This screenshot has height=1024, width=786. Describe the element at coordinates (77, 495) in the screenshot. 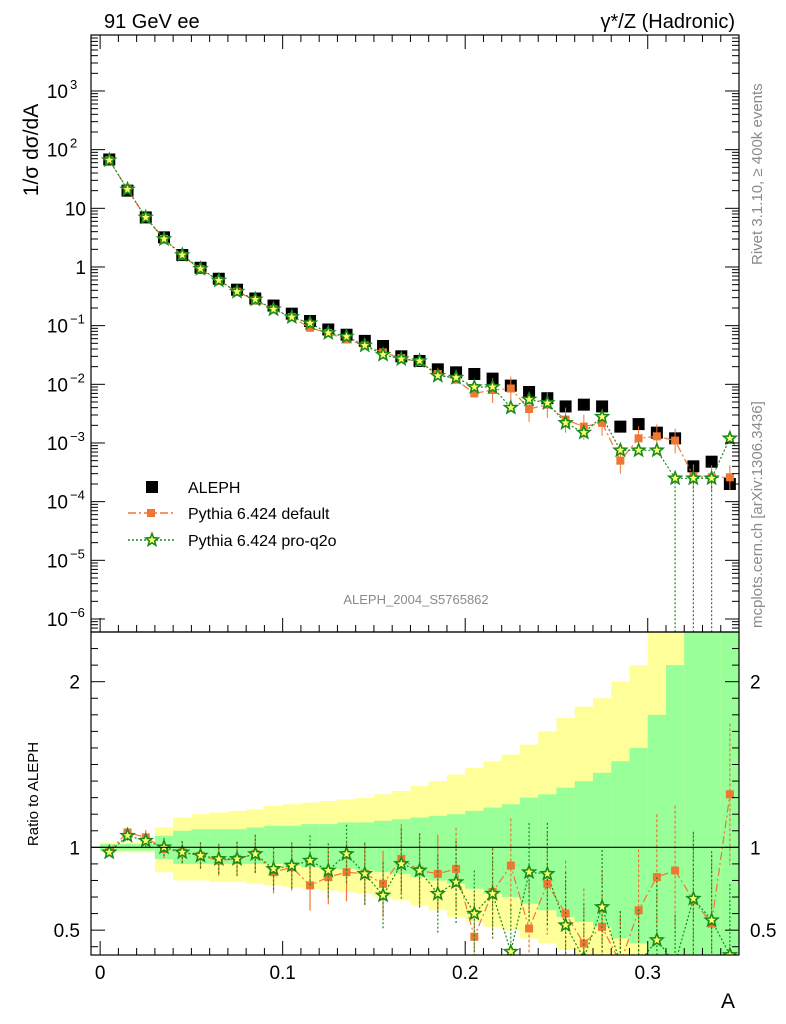

I see `main-y-tick-exponent: −4` at that location.